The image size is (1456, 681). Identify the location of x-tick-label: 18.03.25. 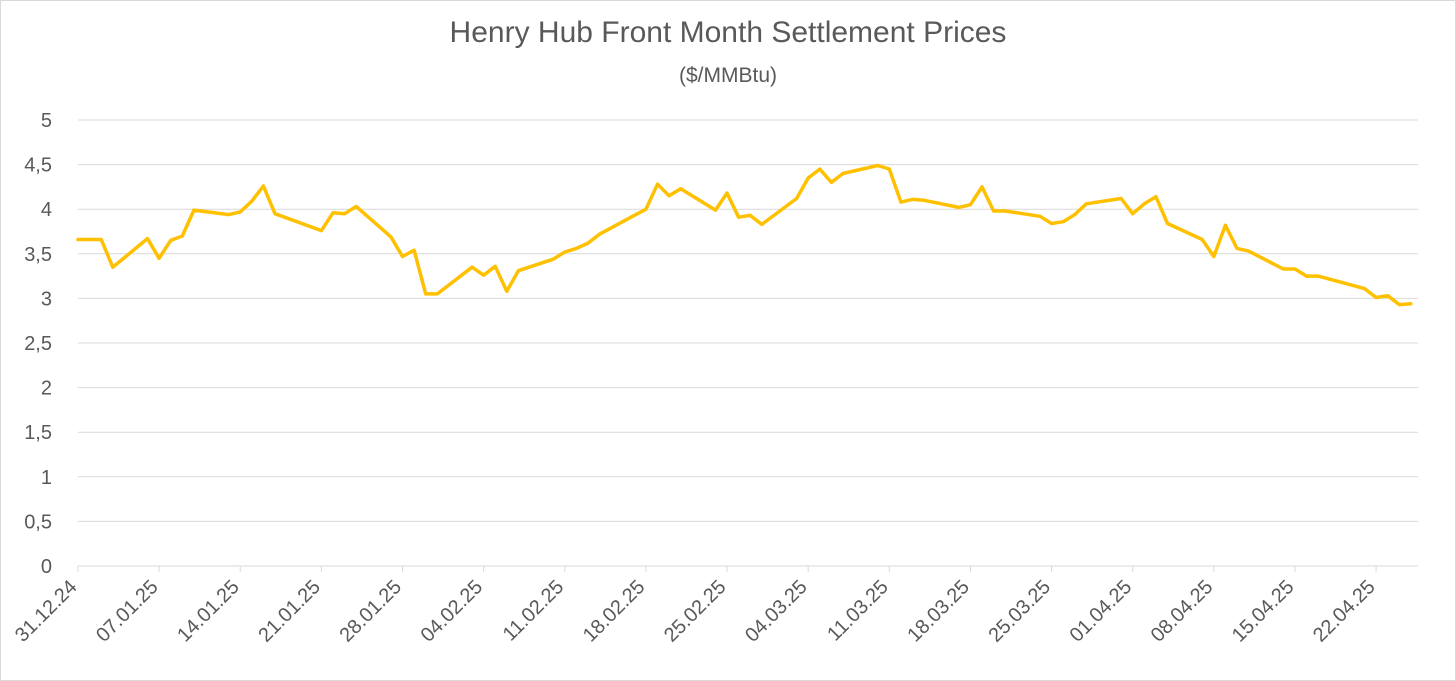
(938, 611).